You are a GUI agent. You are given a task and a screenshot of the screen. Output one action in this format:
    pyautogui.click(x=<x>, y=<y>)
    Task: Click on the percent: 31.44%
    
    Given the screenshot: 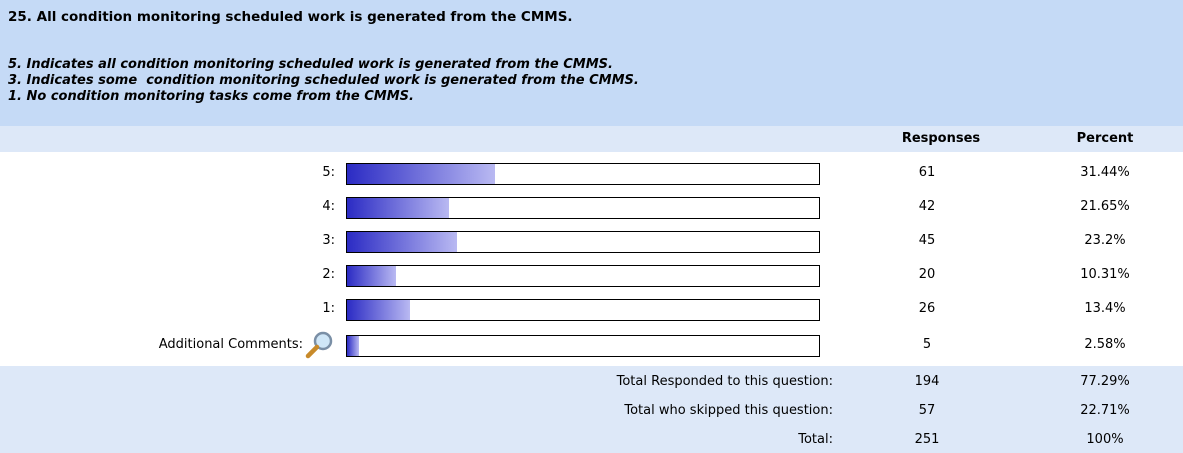 What is the action you would take?
    pyautogui.click(x=1105, y=172)
    